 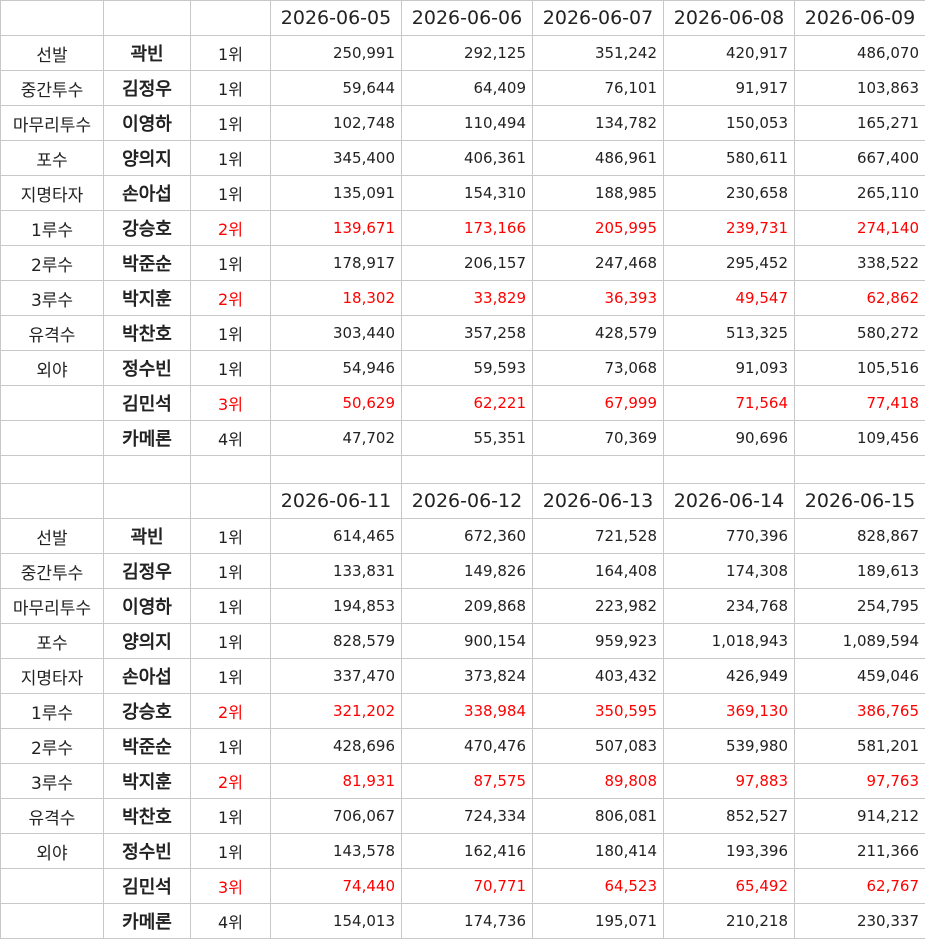 I want to click on date-header: 2026-06-15, so click(x=859, y=501).